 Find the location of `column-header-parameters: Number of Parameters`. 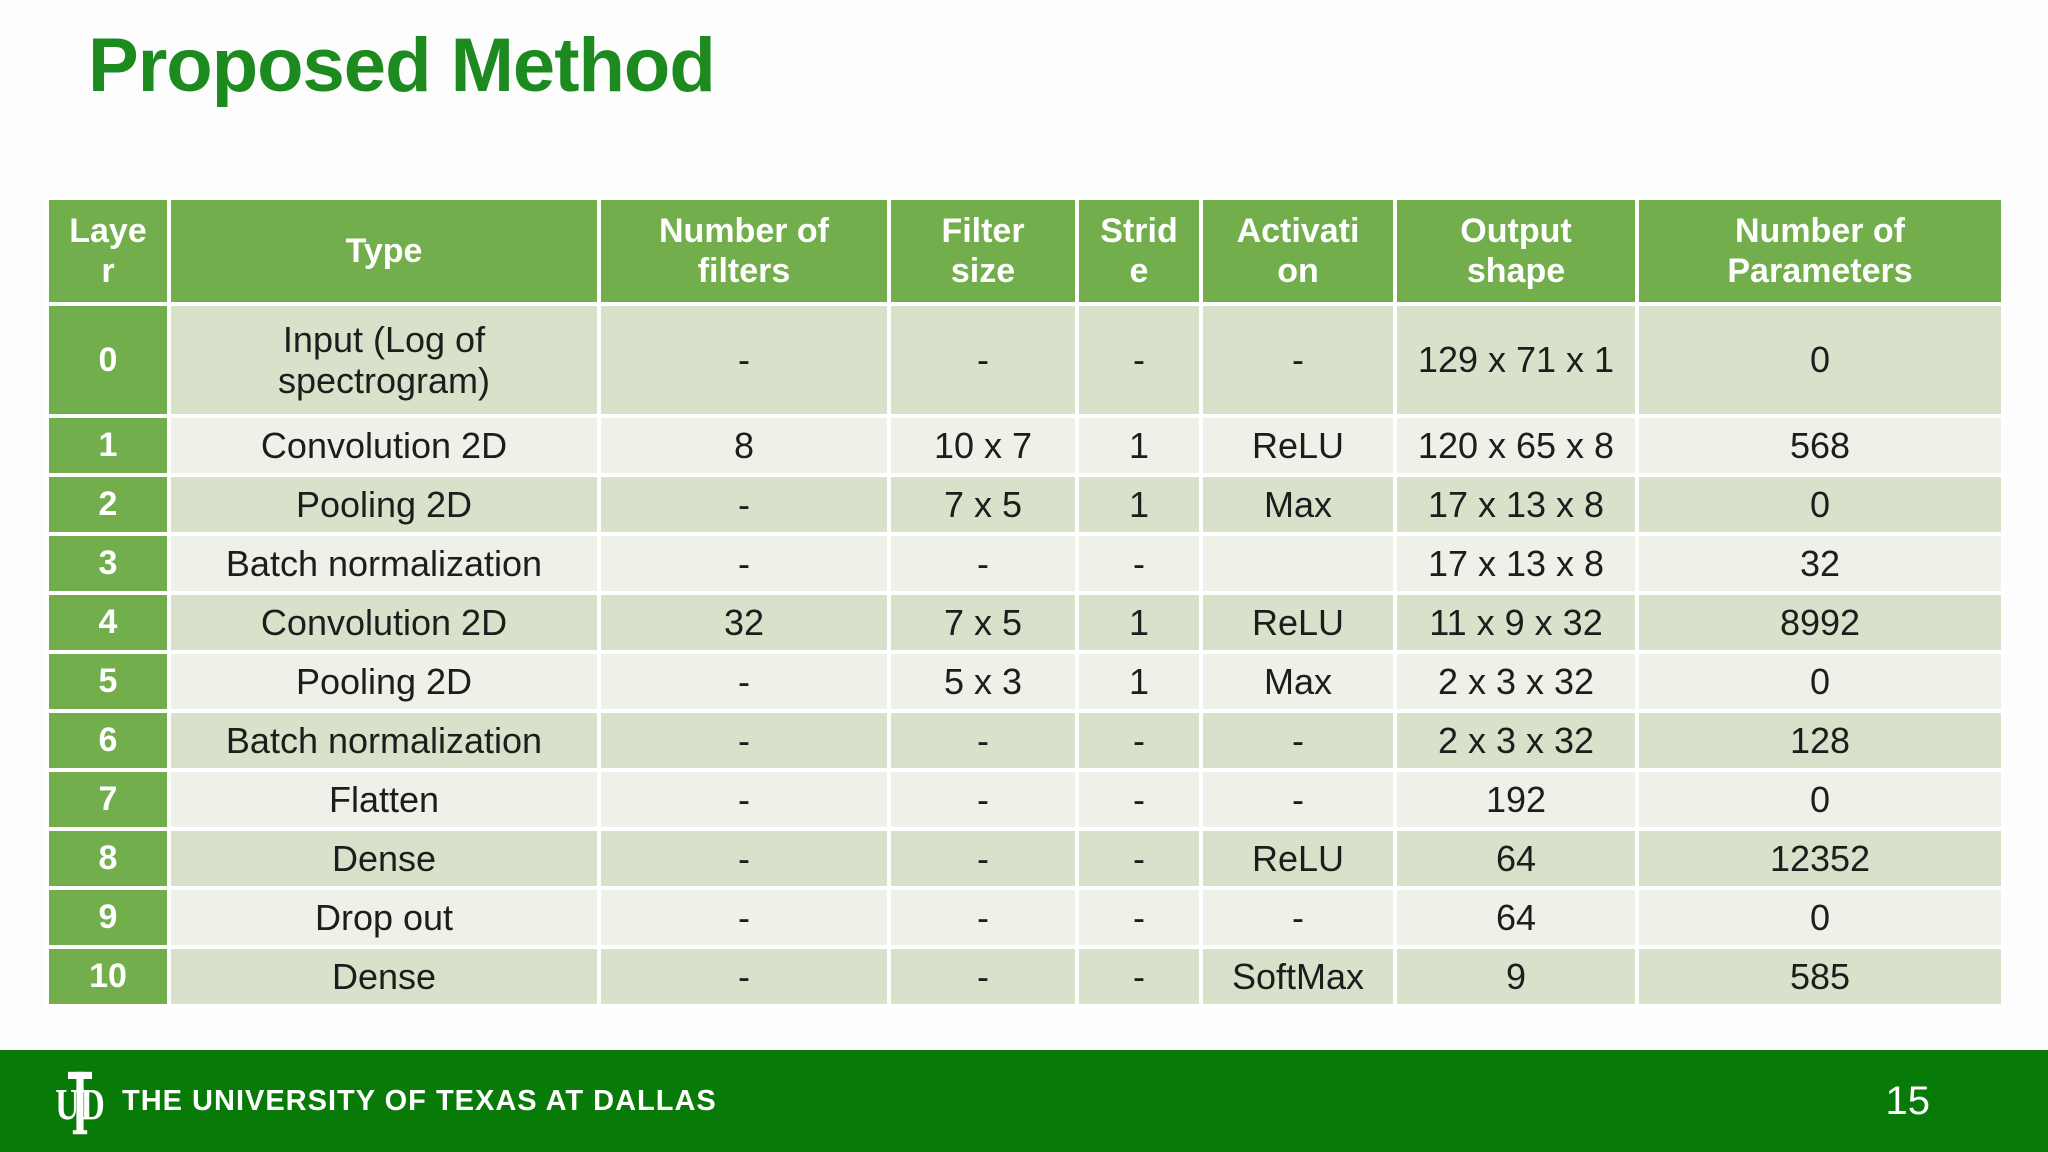

column-header-parameters: Number of Parameters is located at coordinates (1820, 251).